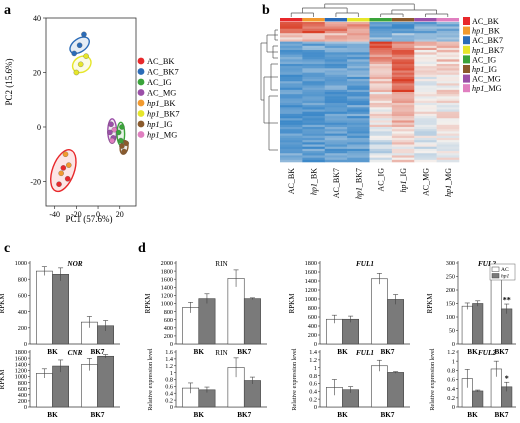 The width and height of the screenshot is (520, 423). I want to click on bar-ytick-label: 100, so click(450, 317).